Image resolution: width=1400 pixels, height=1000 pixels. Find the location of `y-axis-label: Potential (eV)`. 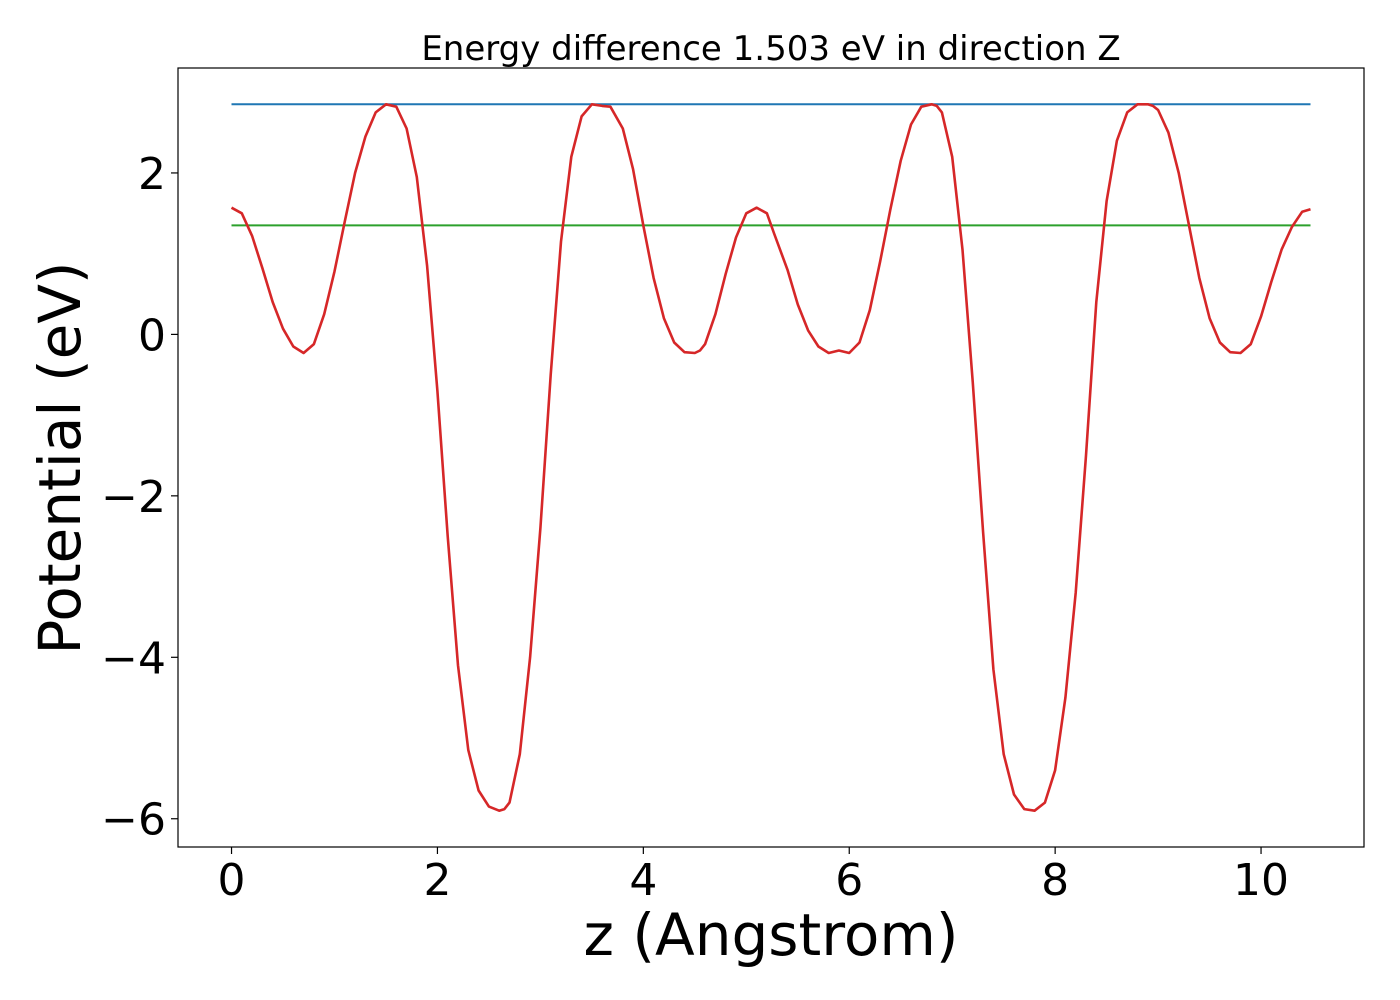

y-axis-label: Potential (eV) is located at coordinates (60, 457).